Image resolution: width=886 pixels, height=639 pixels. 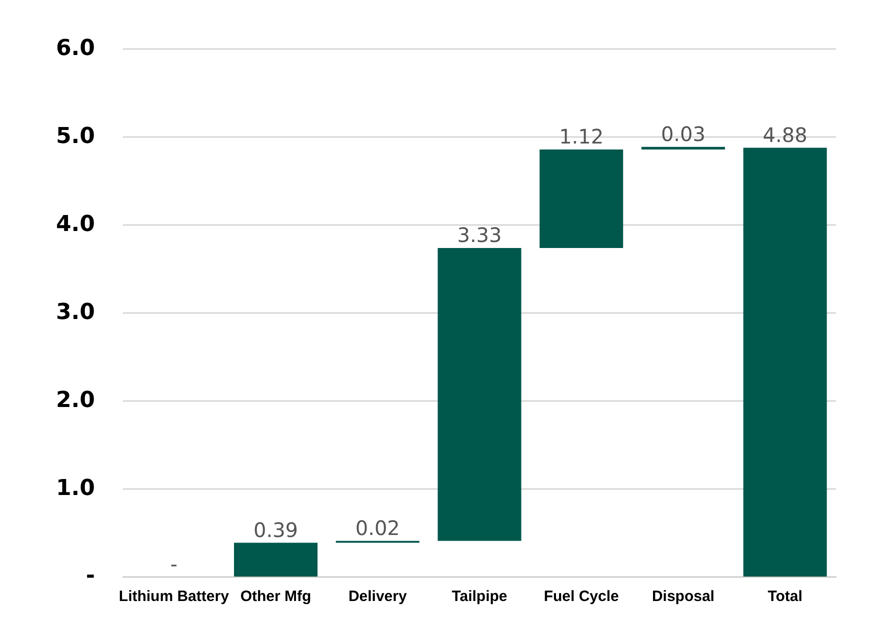 What do you see at coordinates (174, 564) in the screenshot?
I see `data-label: -` at bounding box center [174, 564].